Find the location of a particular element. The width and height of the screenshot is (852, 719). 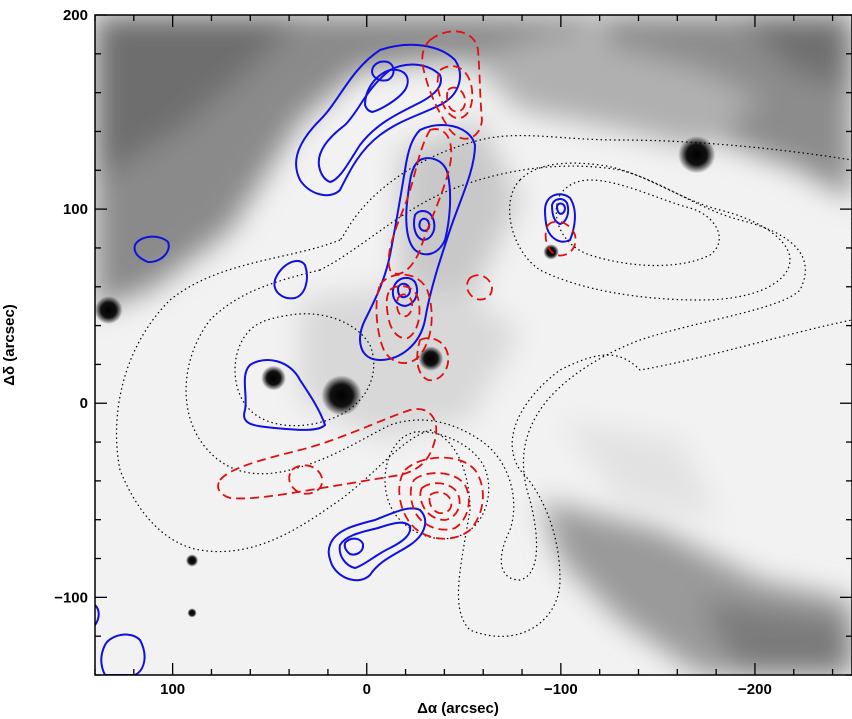

red-contour-east-source is located at coordinates (560, 238).